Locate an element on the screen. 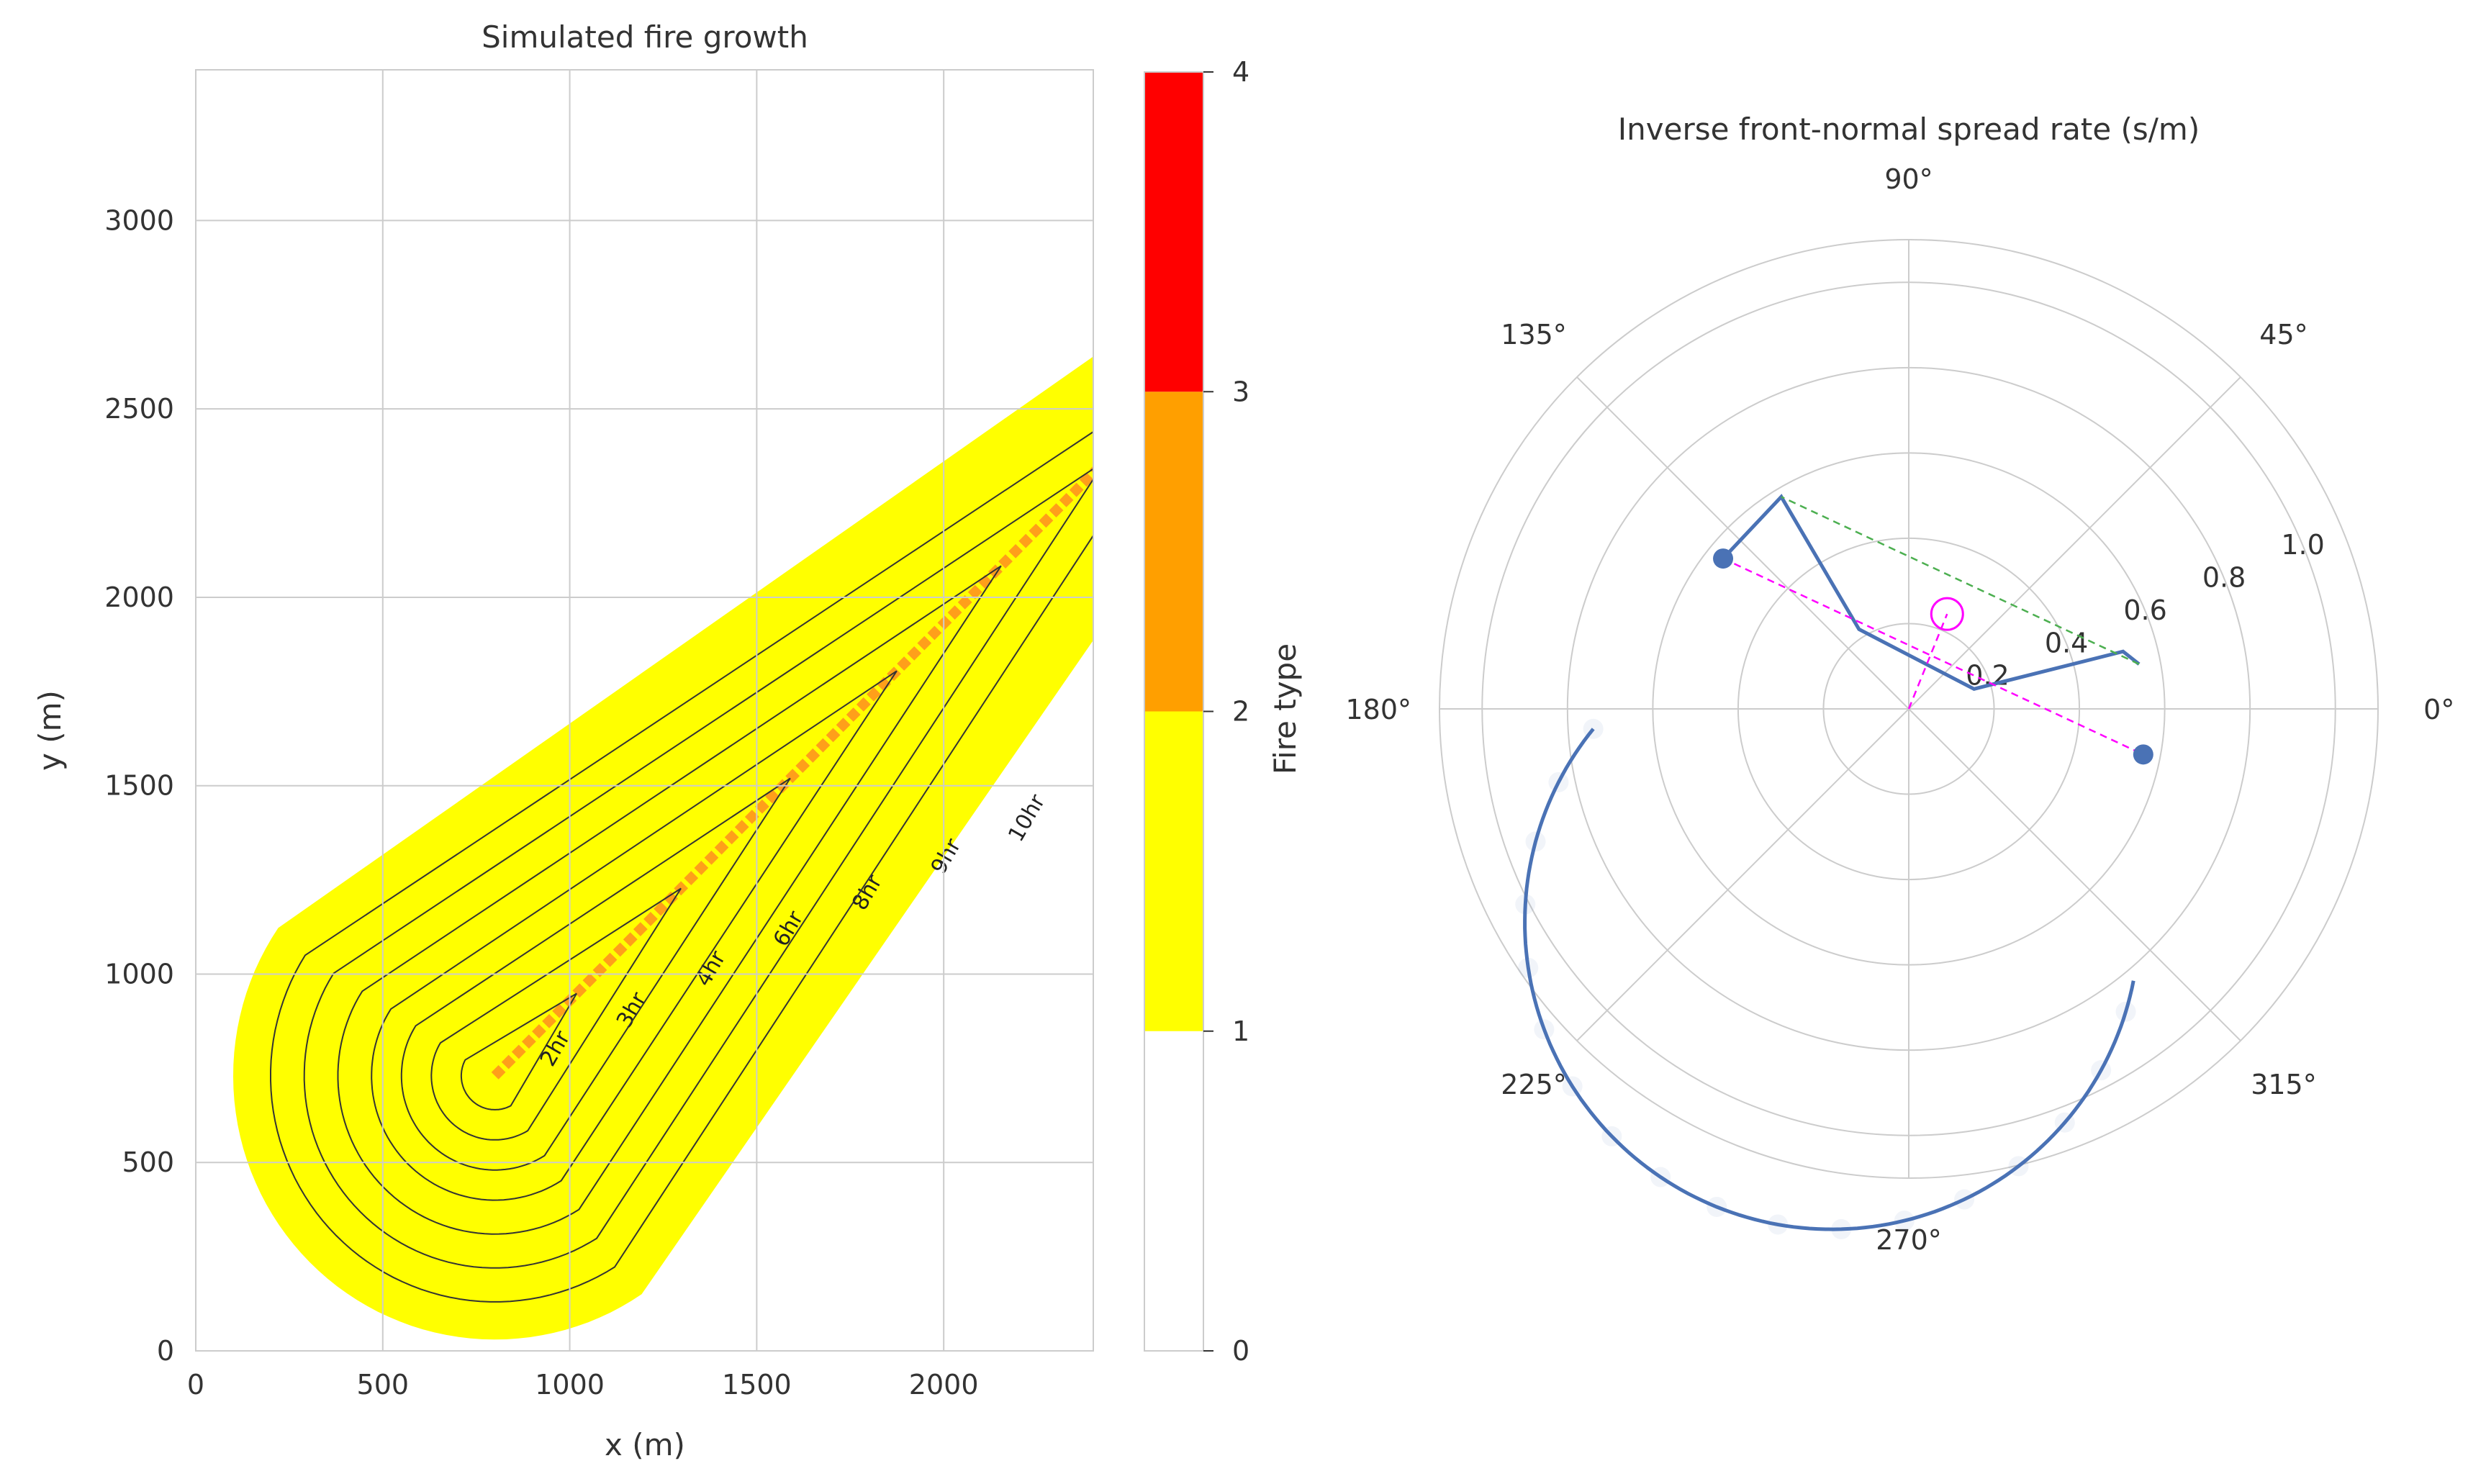 Image resolution: width=2468 pixels, height=1484 pixels. y-tick-label: 0 is located at coordinates (165, 1351).